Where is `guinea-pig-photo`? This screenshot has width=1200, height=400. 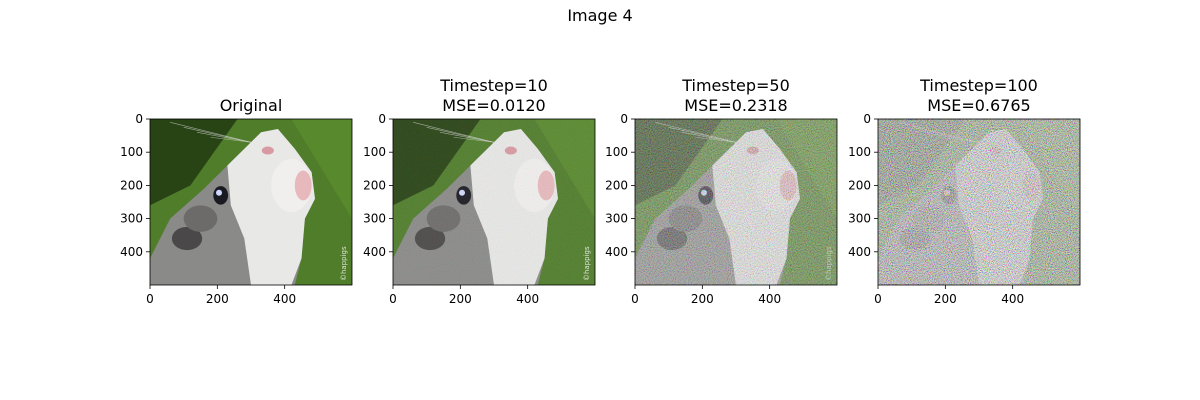 guinea-pig-photo is located at coordinates (251, 202).